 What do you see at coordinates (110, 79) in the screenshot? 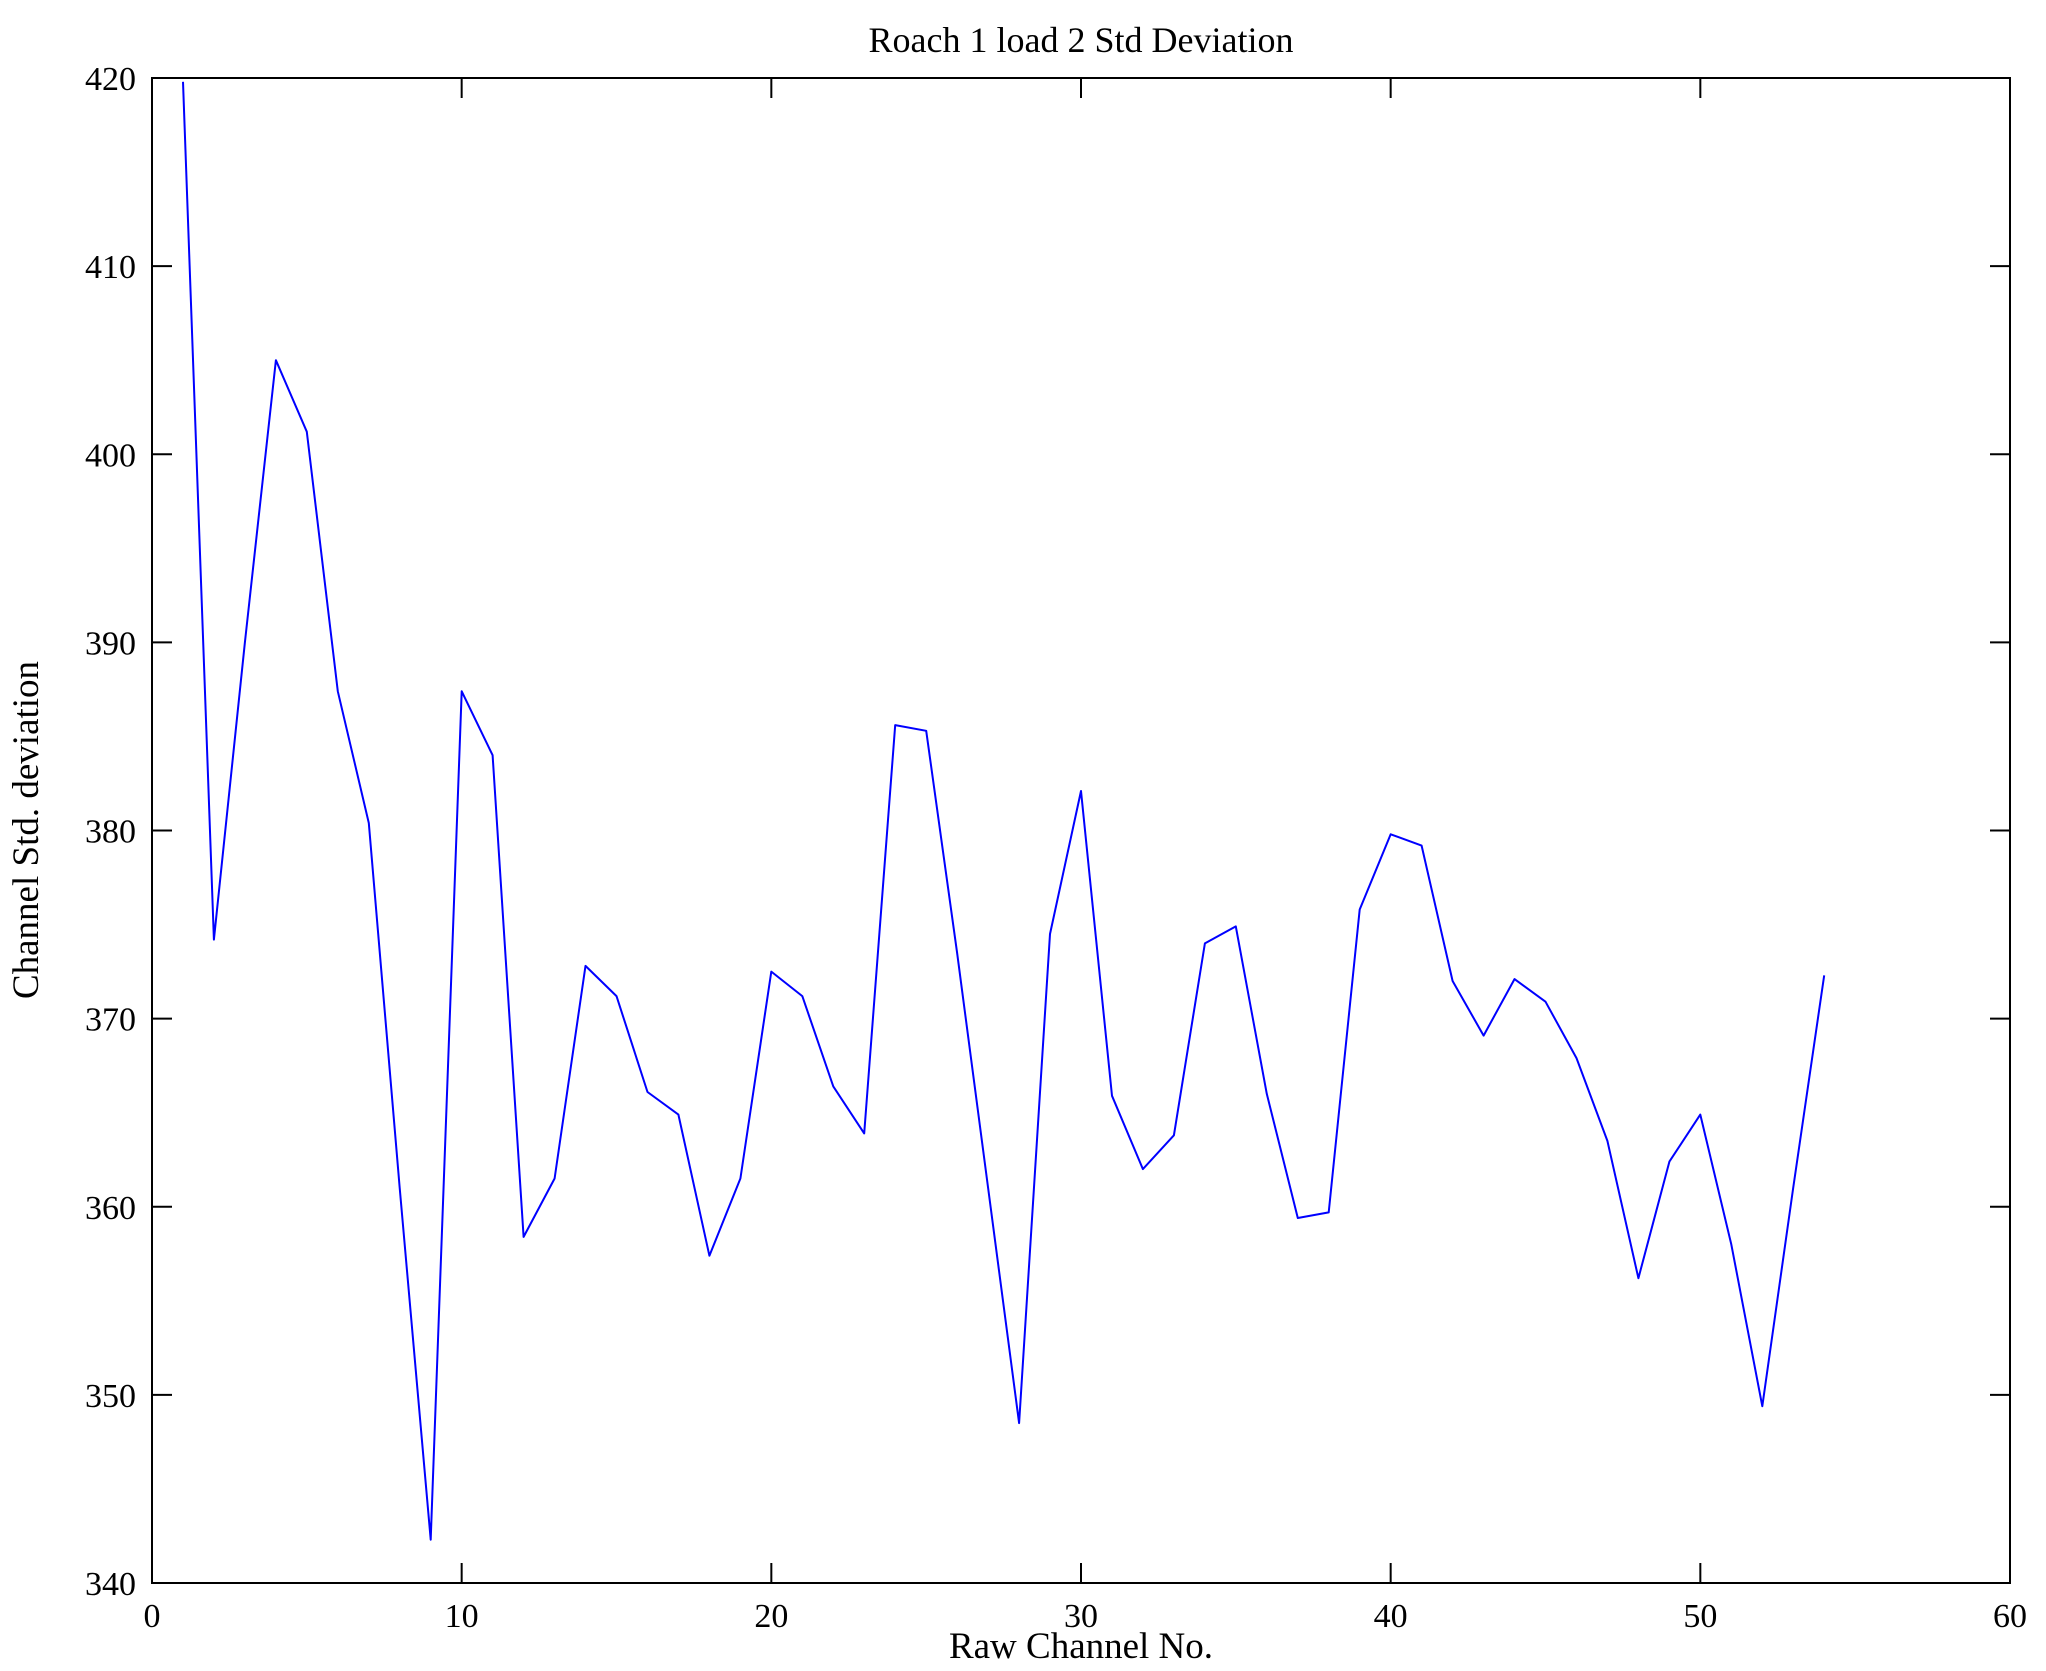
I see `y-tick-label: 420` at bounding box center [110, 79].